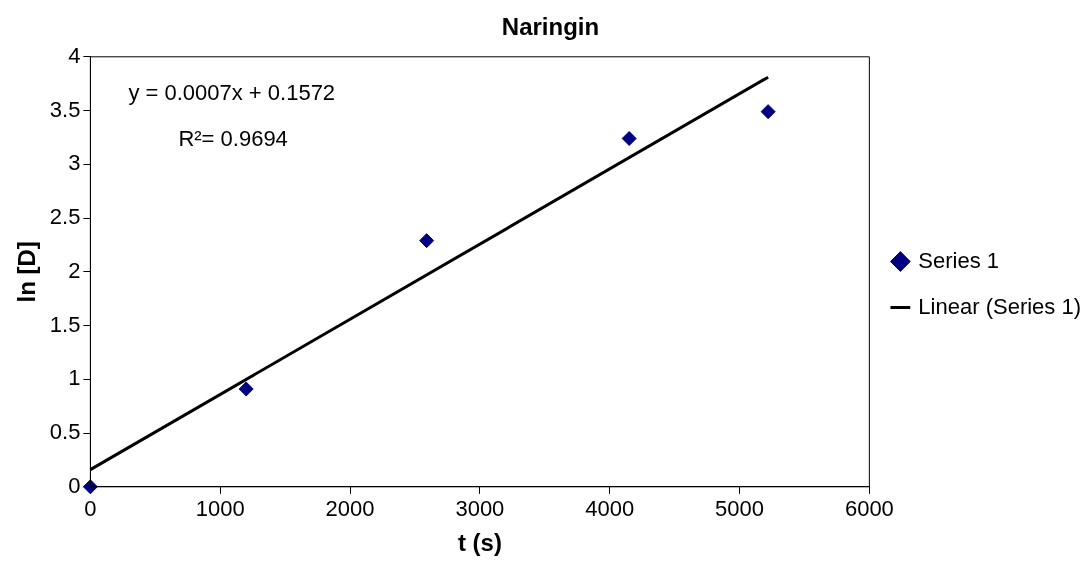  Describe the element at coordinates (90, 509) in the screenshot. I see `x-tick-label: 0` at that location.